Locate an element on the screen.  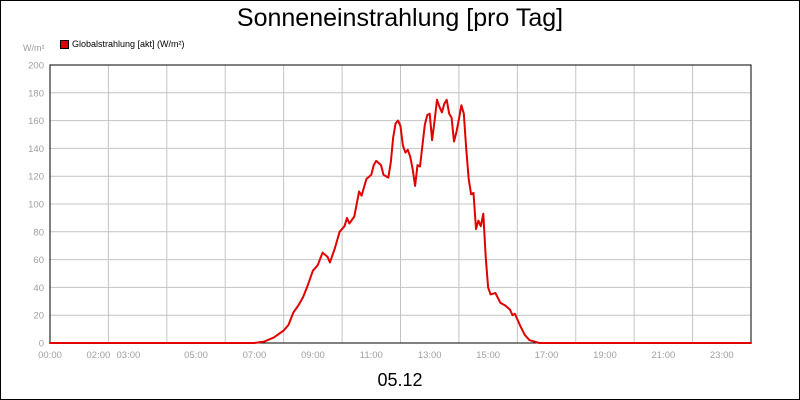
y-axis-unit: W/m² is located at coordinates (34, 48).